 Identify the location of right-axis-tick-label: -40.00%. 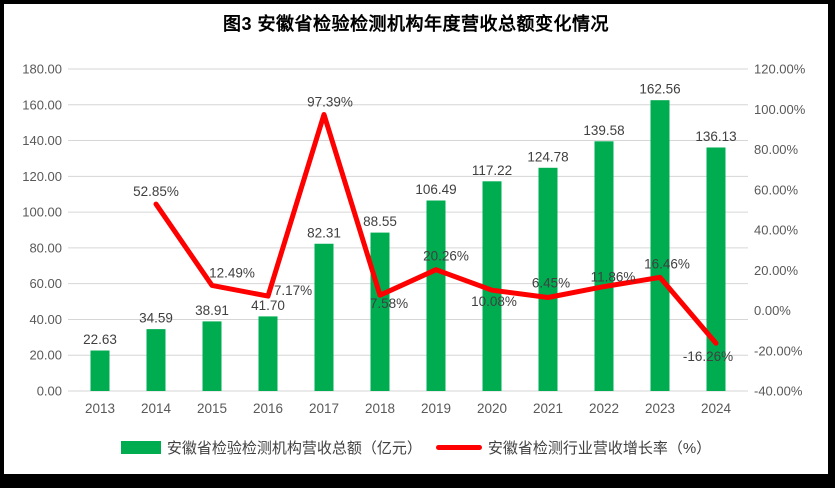
(778, 391).